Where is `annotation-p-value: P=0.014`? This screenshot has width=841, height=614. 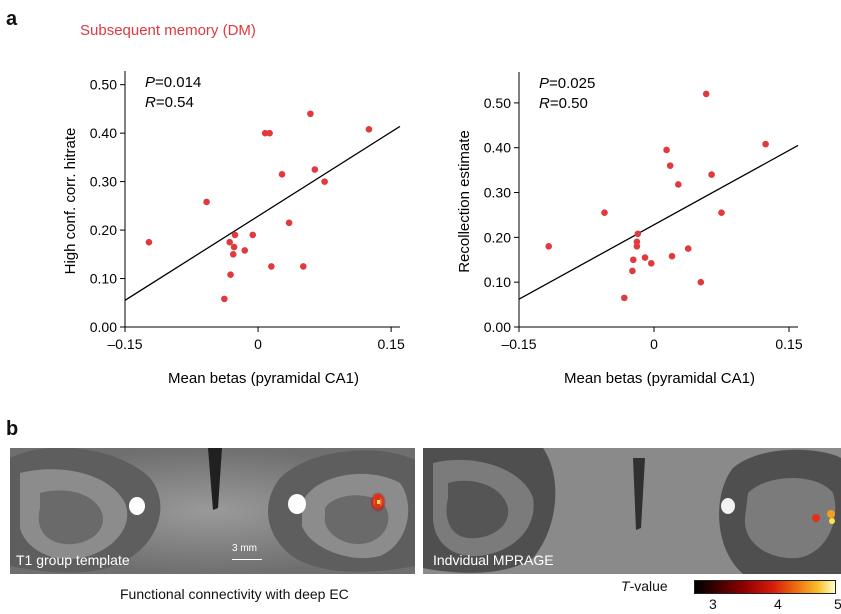 annotation-p-value: P=0.014 is located at coordinates (173, 82).